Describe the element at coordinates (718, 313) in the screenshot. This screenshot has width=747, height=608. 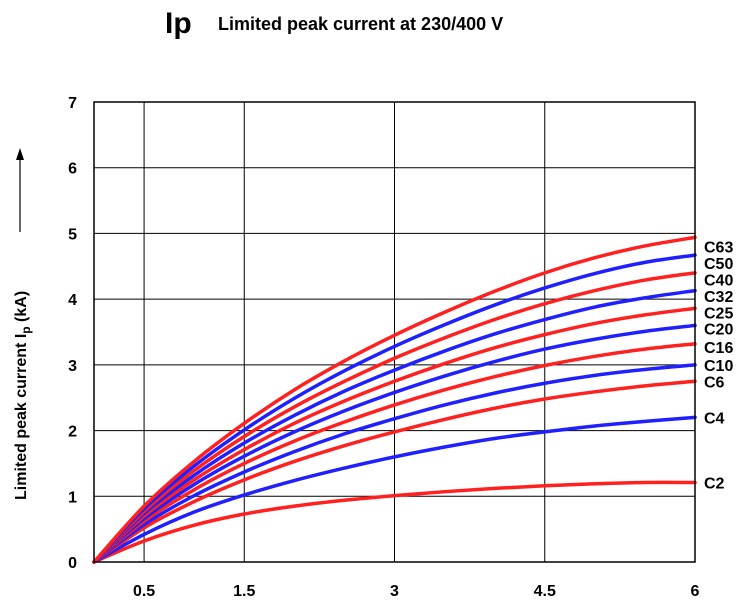
I see `series-label-c25: C25` at that location.